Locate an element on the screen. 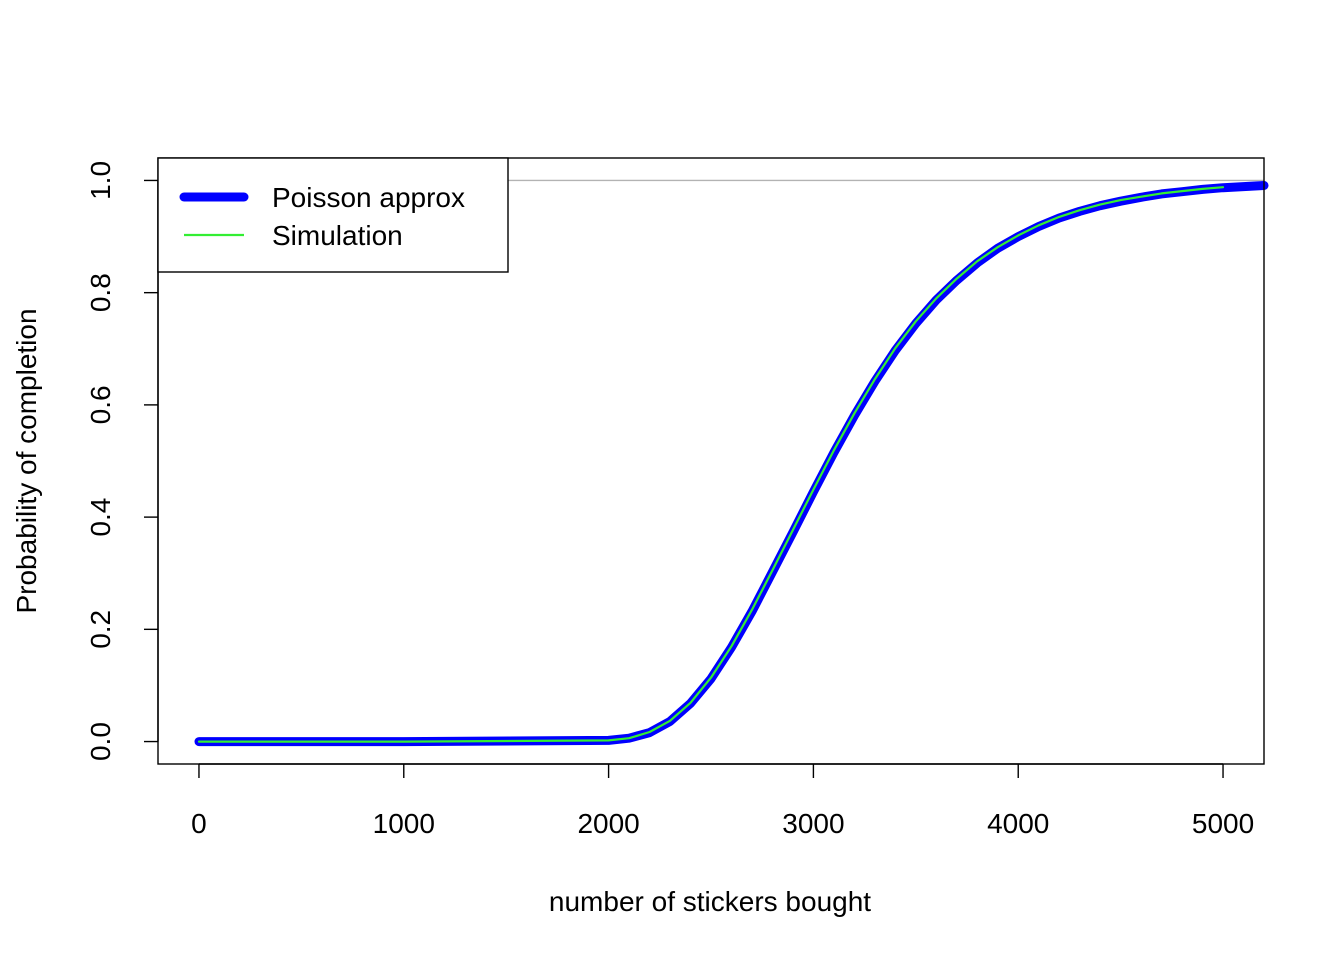 This screenshot has height=960, width=1344. legend-box is located at coordinates (333, 215).